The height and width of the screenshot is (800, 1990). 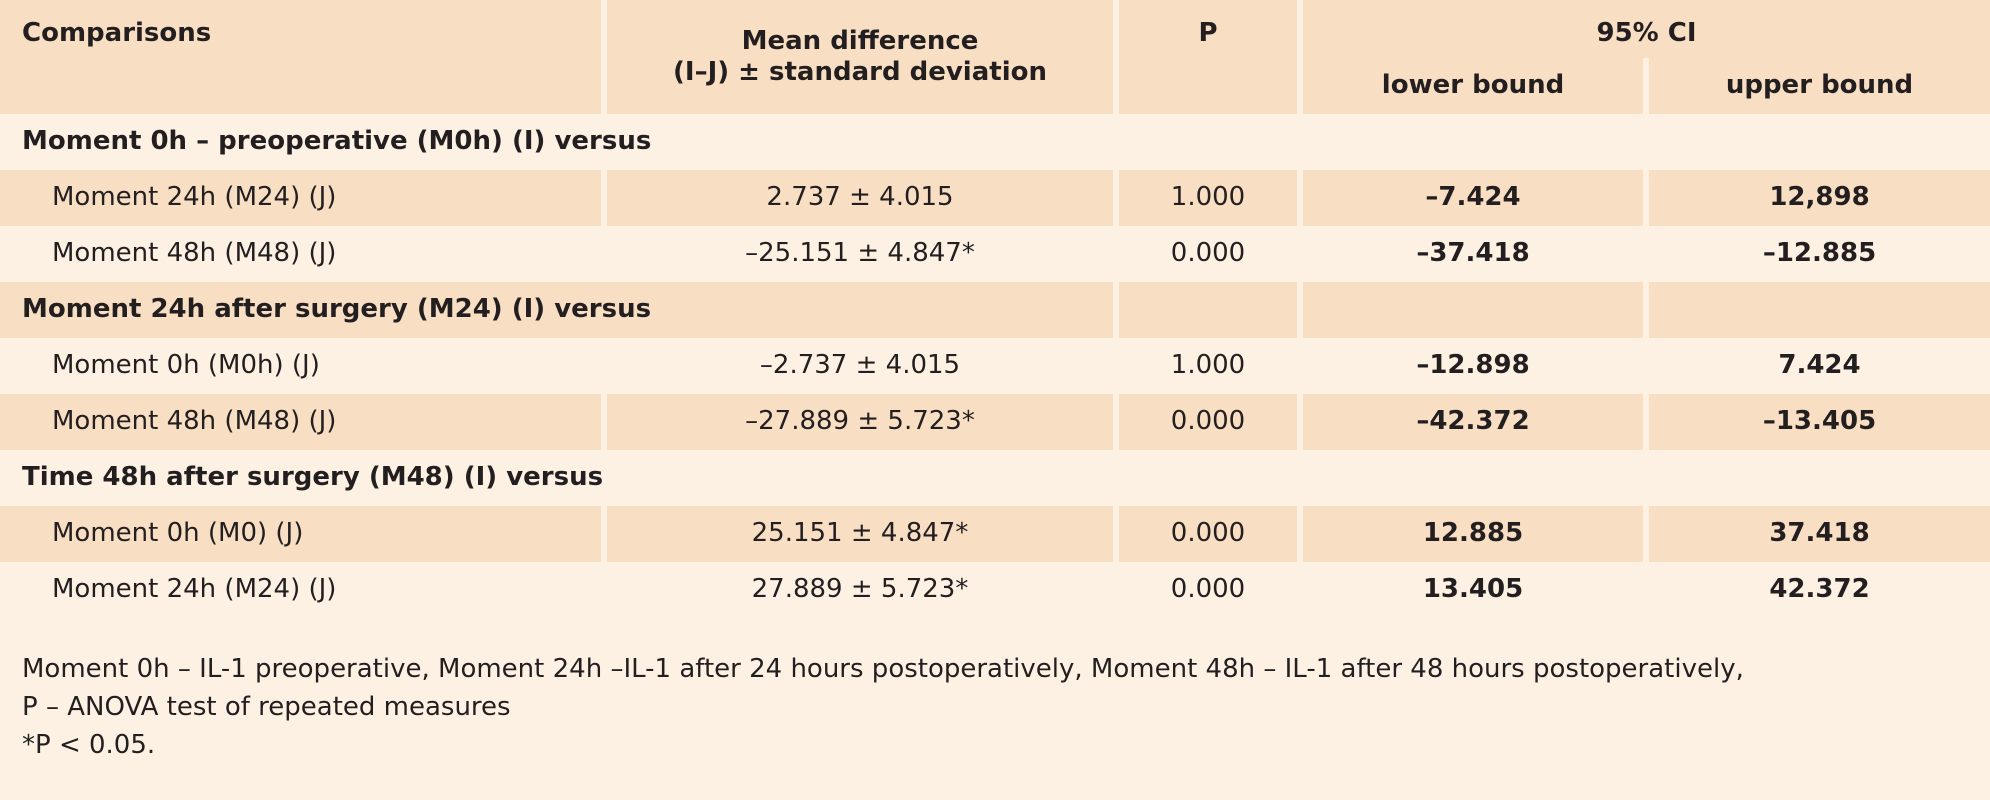 What do you see at coordinates (1818, 198) in the screenshot?
I see `row-upper: 12,898` at bounding box center [1818, 198].